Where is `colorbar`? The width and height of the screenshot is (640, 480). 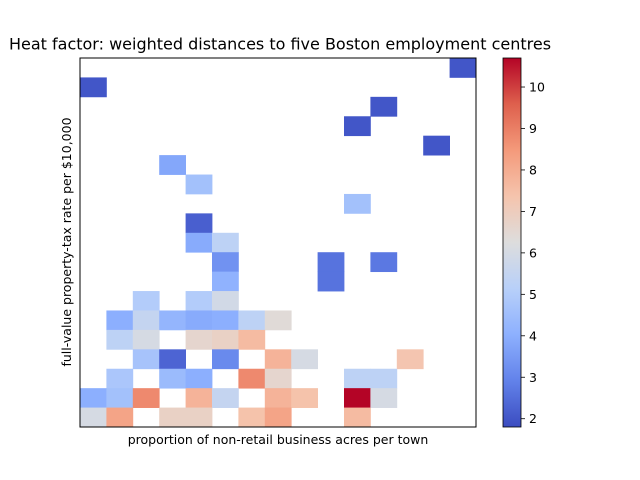
colorbar is located at coordinates (512, 242).